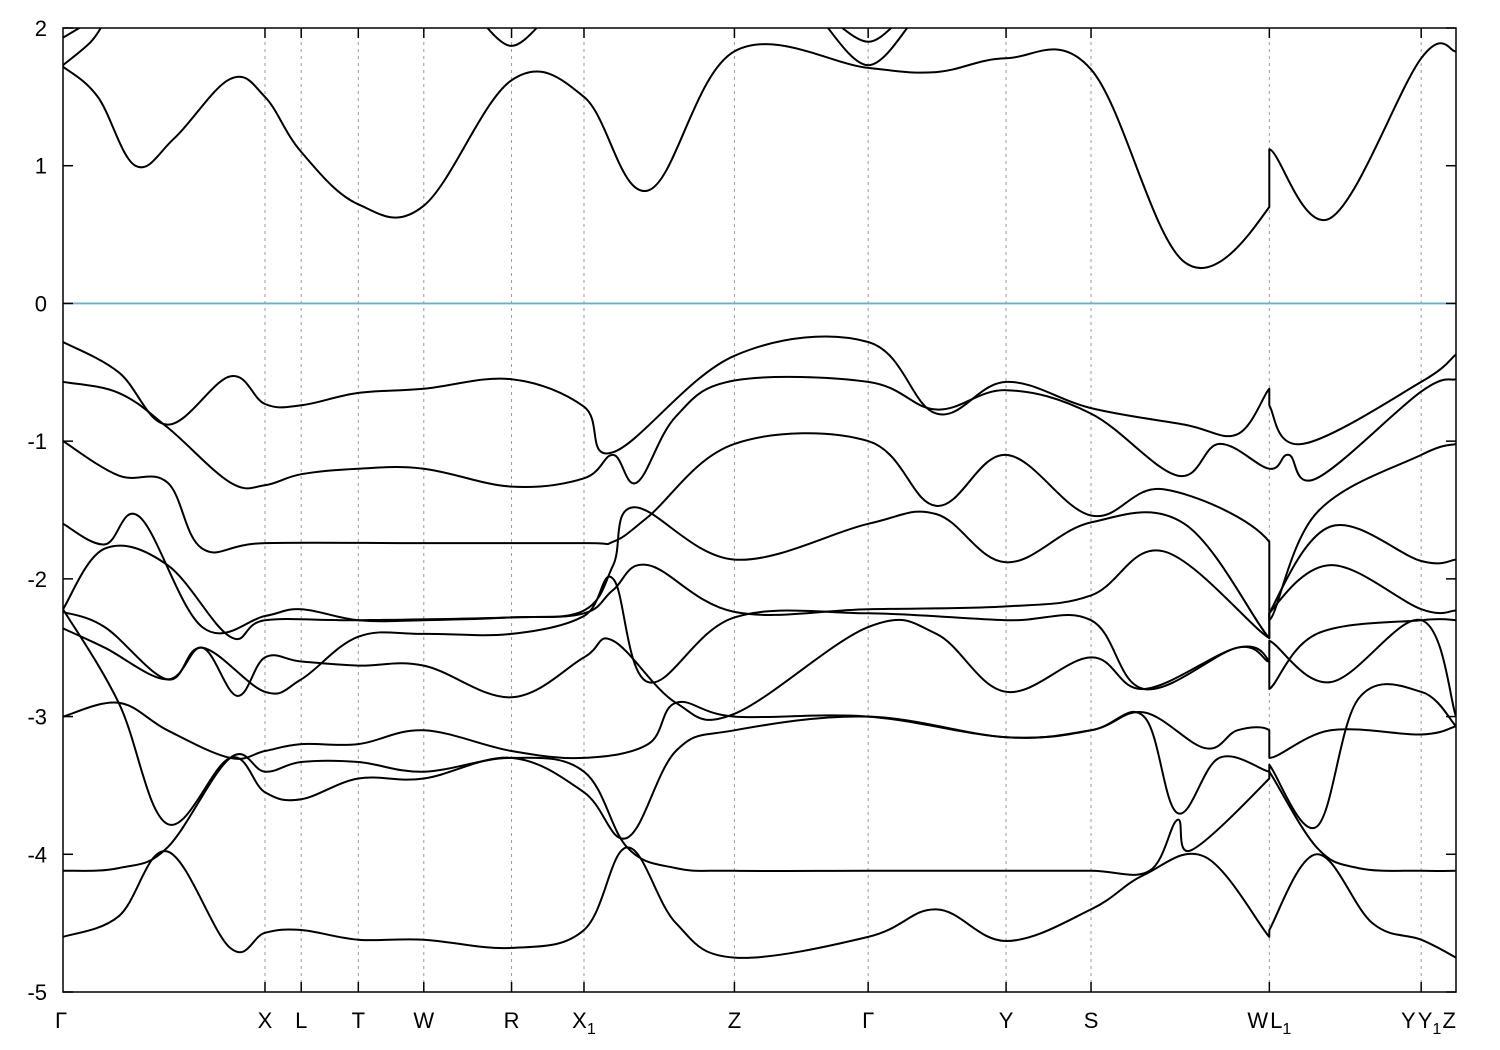 This screenshot has width=1500, height=1050. Describe the element at coordinates (37, 441) in the screenshot. I see `y-tick-label: -1` at that location.